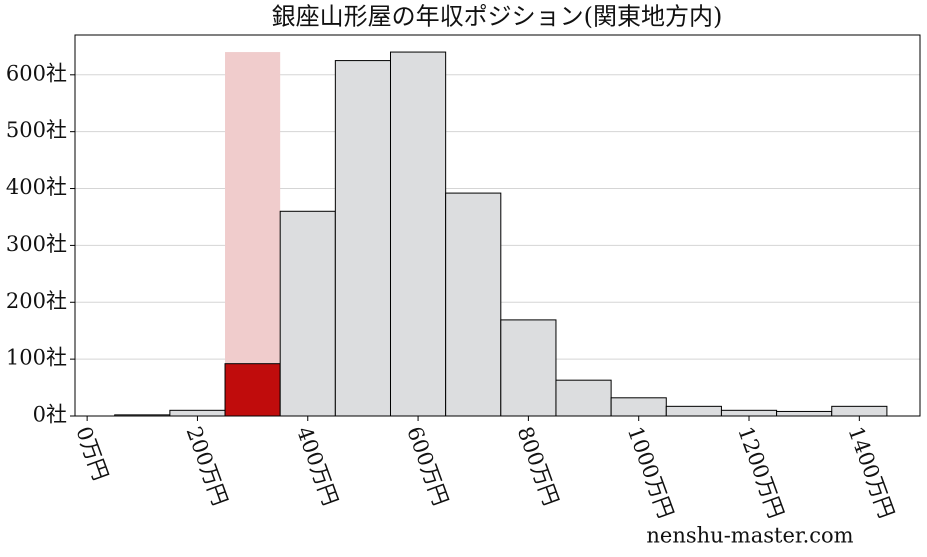 The width and height of the screenshot is (927, 557). What do you see at coordinates (749, 536) in the screenshot?
I see `watermark: nenshu-master.com` at bounding box center [749, 536].